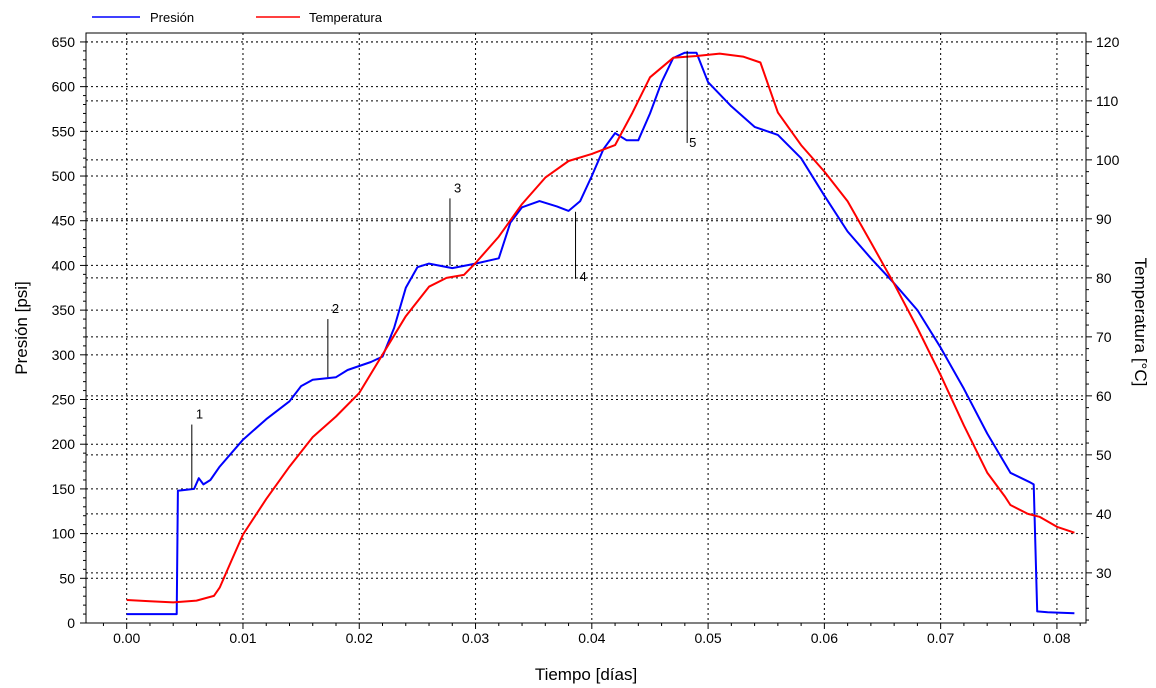 The height and width of the screenshot is (688, 1156). I want to click on y-tick-label: 350, so click(64, 310).